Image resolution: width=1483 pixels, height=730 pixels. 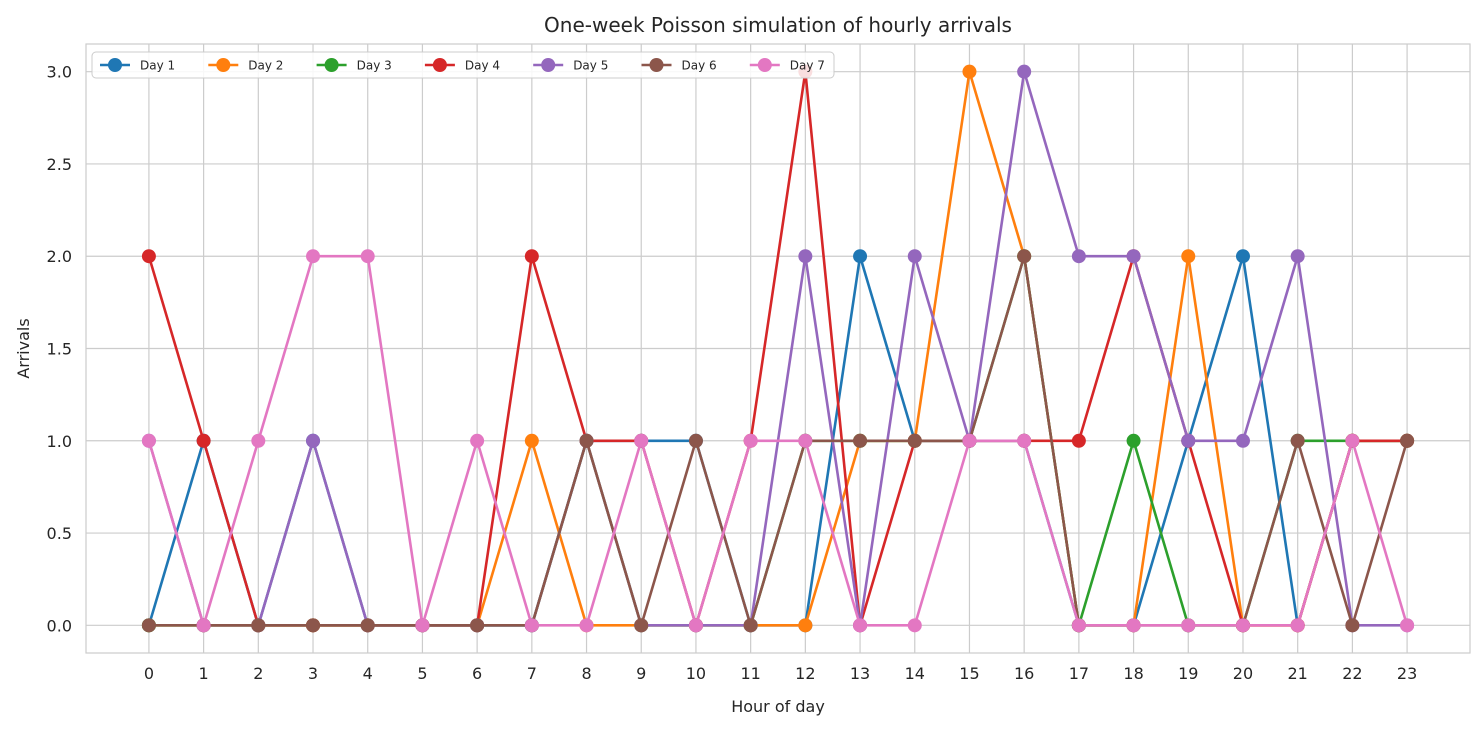 What do you see at coordinates (204, 673) in the screenshot?
I see `x-tick-label: 1` at bounding box center [204, 673].